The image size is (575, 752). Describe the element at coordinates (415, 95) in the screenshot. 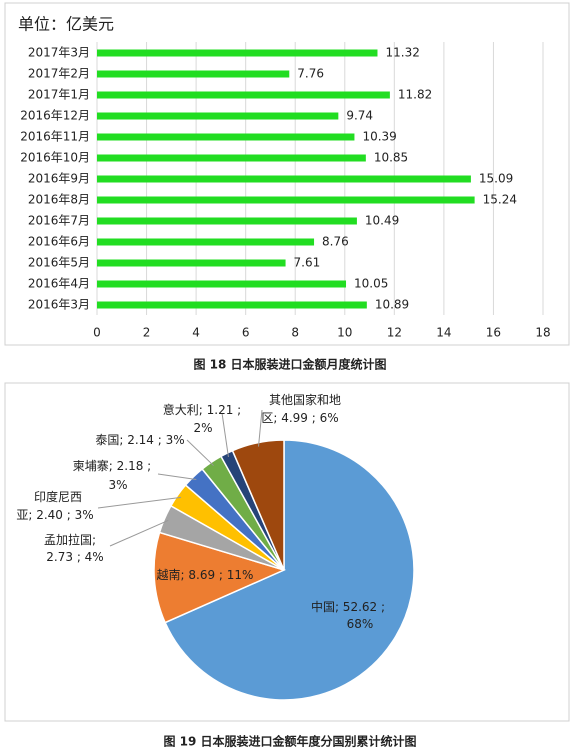

I see `value-label: 11.82` at that location.